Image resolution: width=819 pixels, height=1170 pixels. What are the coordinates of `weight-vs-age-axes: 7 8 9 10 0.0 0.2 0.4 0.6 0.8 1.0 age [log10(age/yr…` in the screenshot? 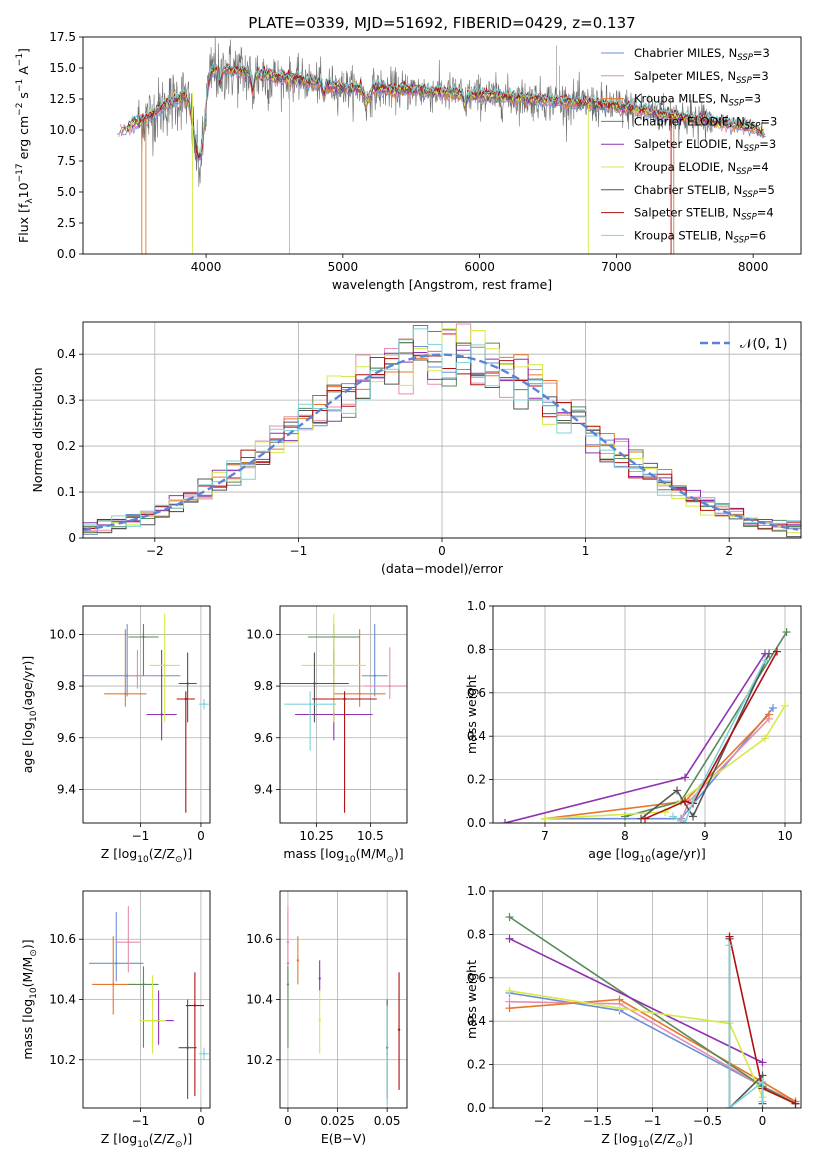 It's located at (632, 732).